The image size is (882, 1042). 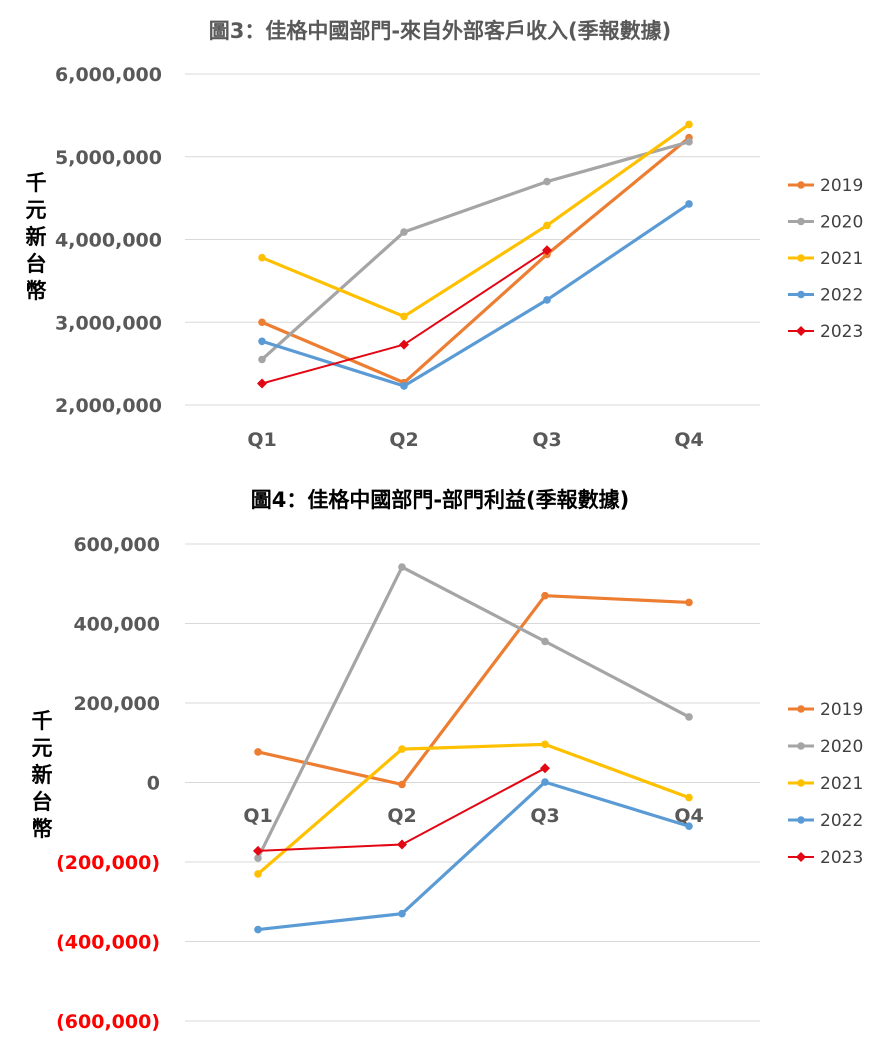 What do you see at coordinates (440, 31) in the screenshot?
I see `chart-title: 圖3：佳格中國部門-來自外部客戶收入(季報數據)` at bounding box center [440, 31].